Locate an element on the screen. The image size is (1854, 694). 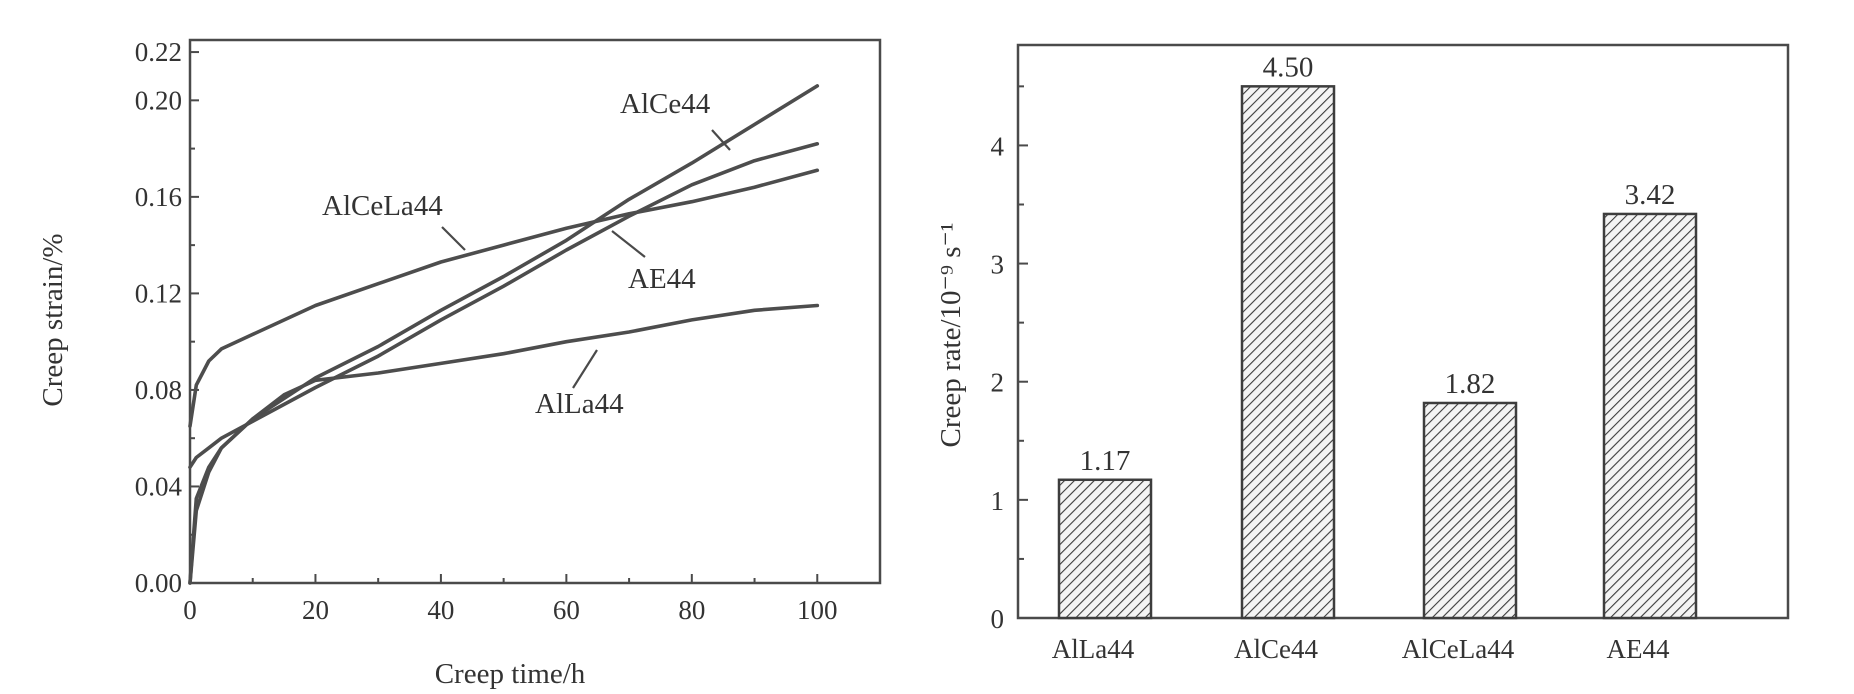
series-line-alla44 is located at coordinates (504, 444).